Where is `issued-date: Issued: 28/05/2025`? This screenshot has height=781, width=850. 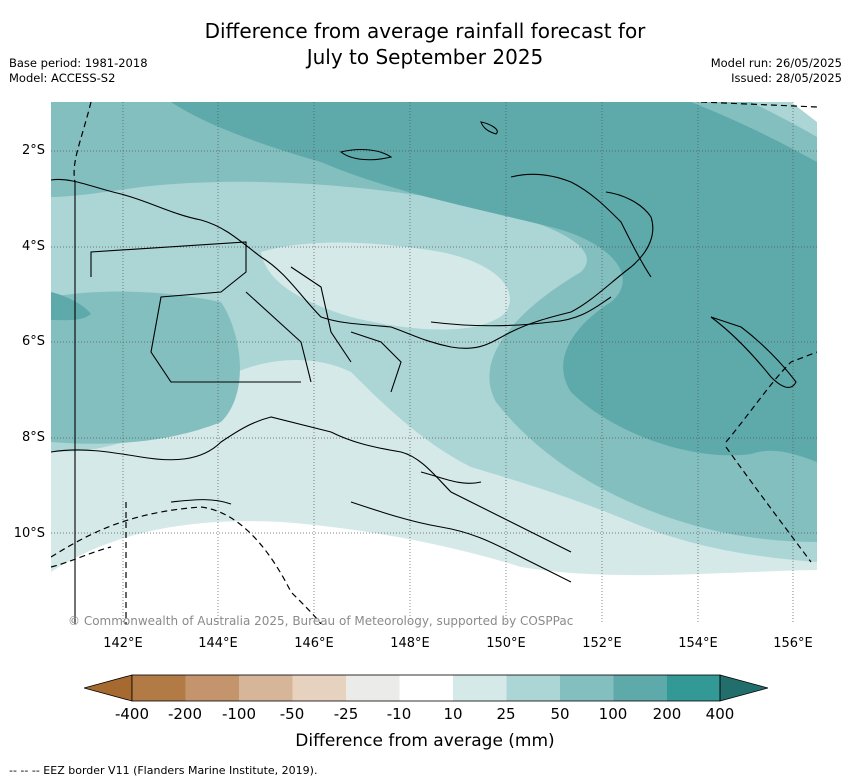 issued-date: Issued: 28/05/2025 is located at coordinates (786, 78).